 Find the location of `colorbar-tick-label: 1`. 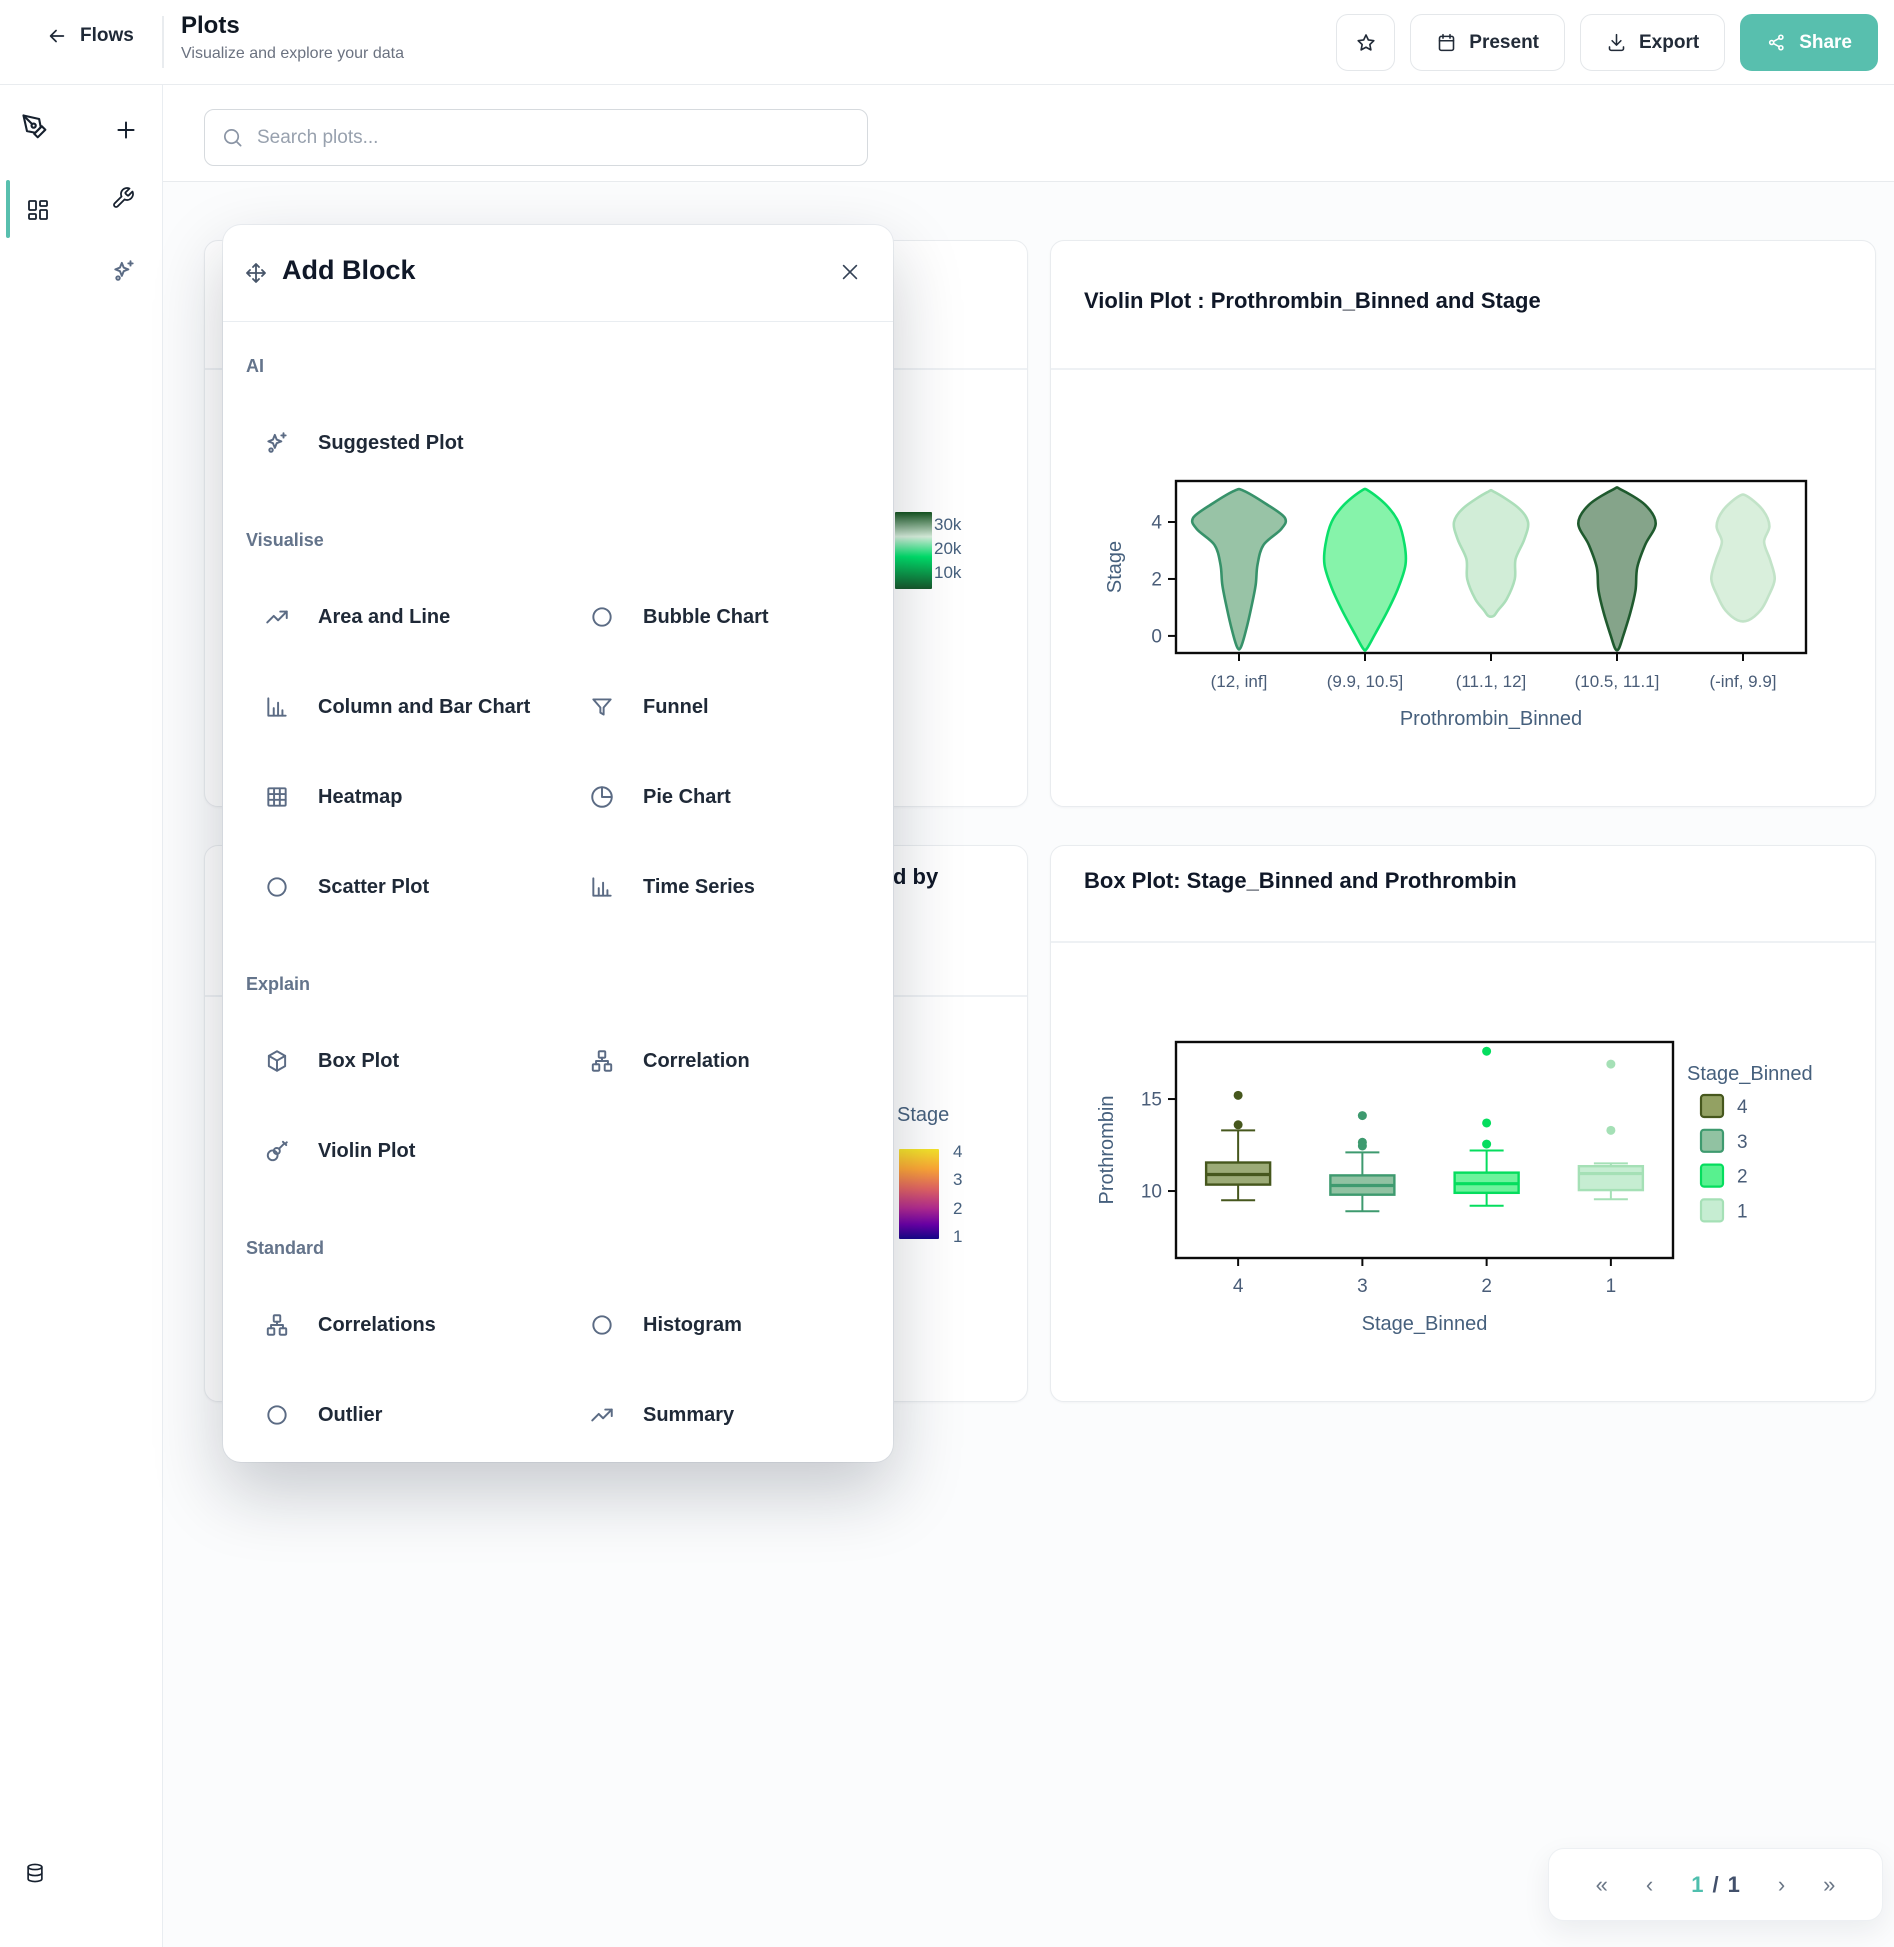

colorbar-tick-label: 1 is located at coordinates (958, 1236).